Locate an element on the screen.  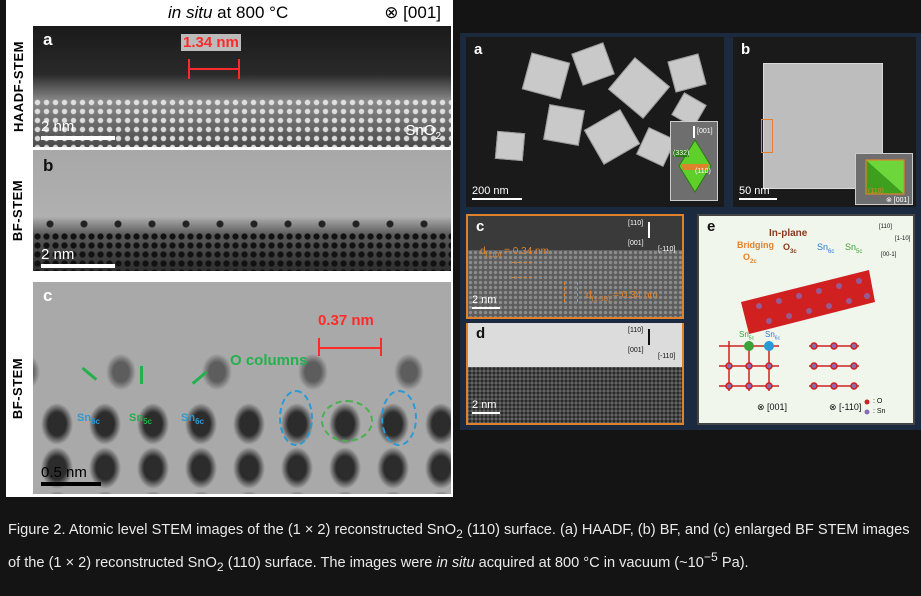
left-figure-header: in situ at 800 °C ⊗ [001] is located at coordinates (229, 14).